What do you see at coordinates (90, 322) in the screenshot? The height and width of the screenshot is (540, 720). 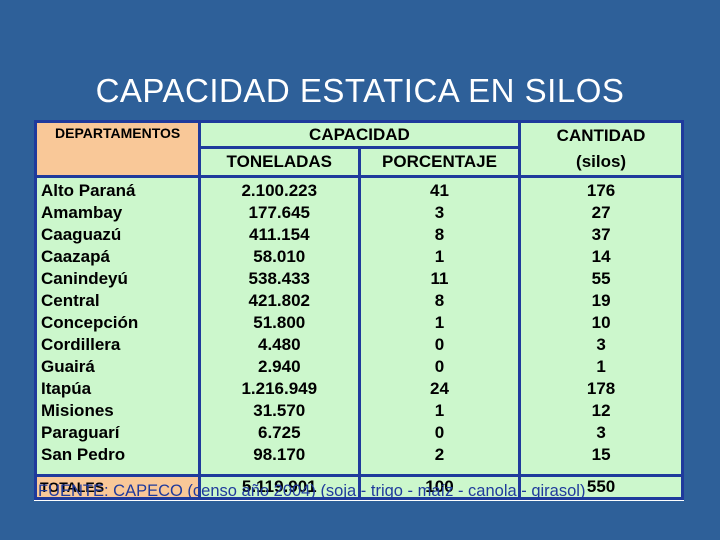 I see `departamento-cell: Concepción` at bounding box center [90, 322].